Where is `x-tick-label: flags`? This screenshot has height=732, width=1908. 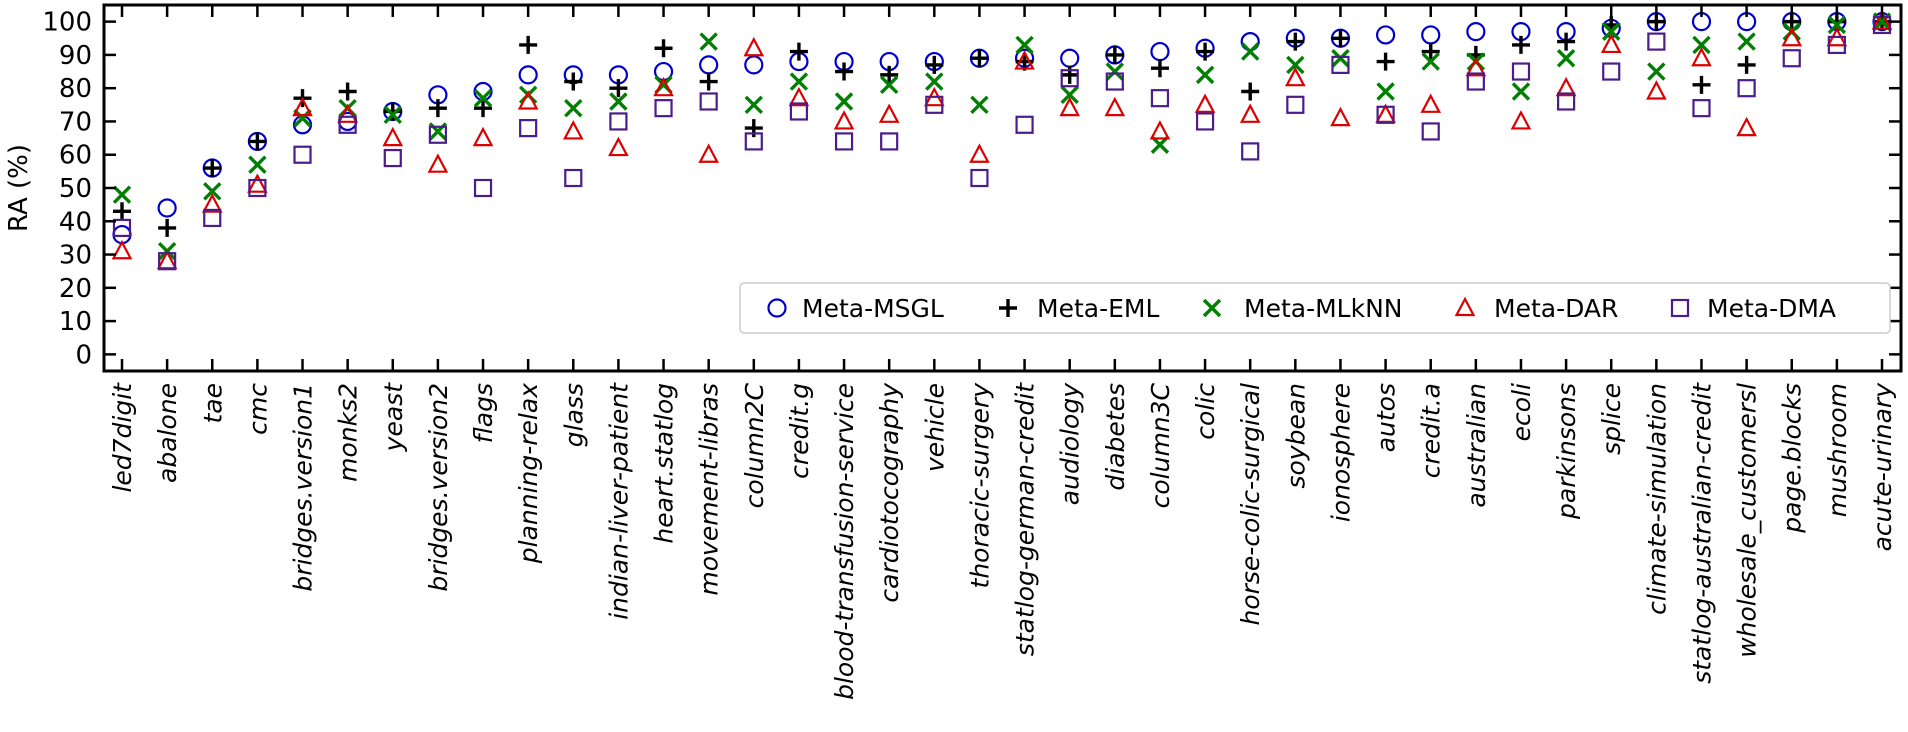
x-tick-label: flags is located at coordinates (483, 413).